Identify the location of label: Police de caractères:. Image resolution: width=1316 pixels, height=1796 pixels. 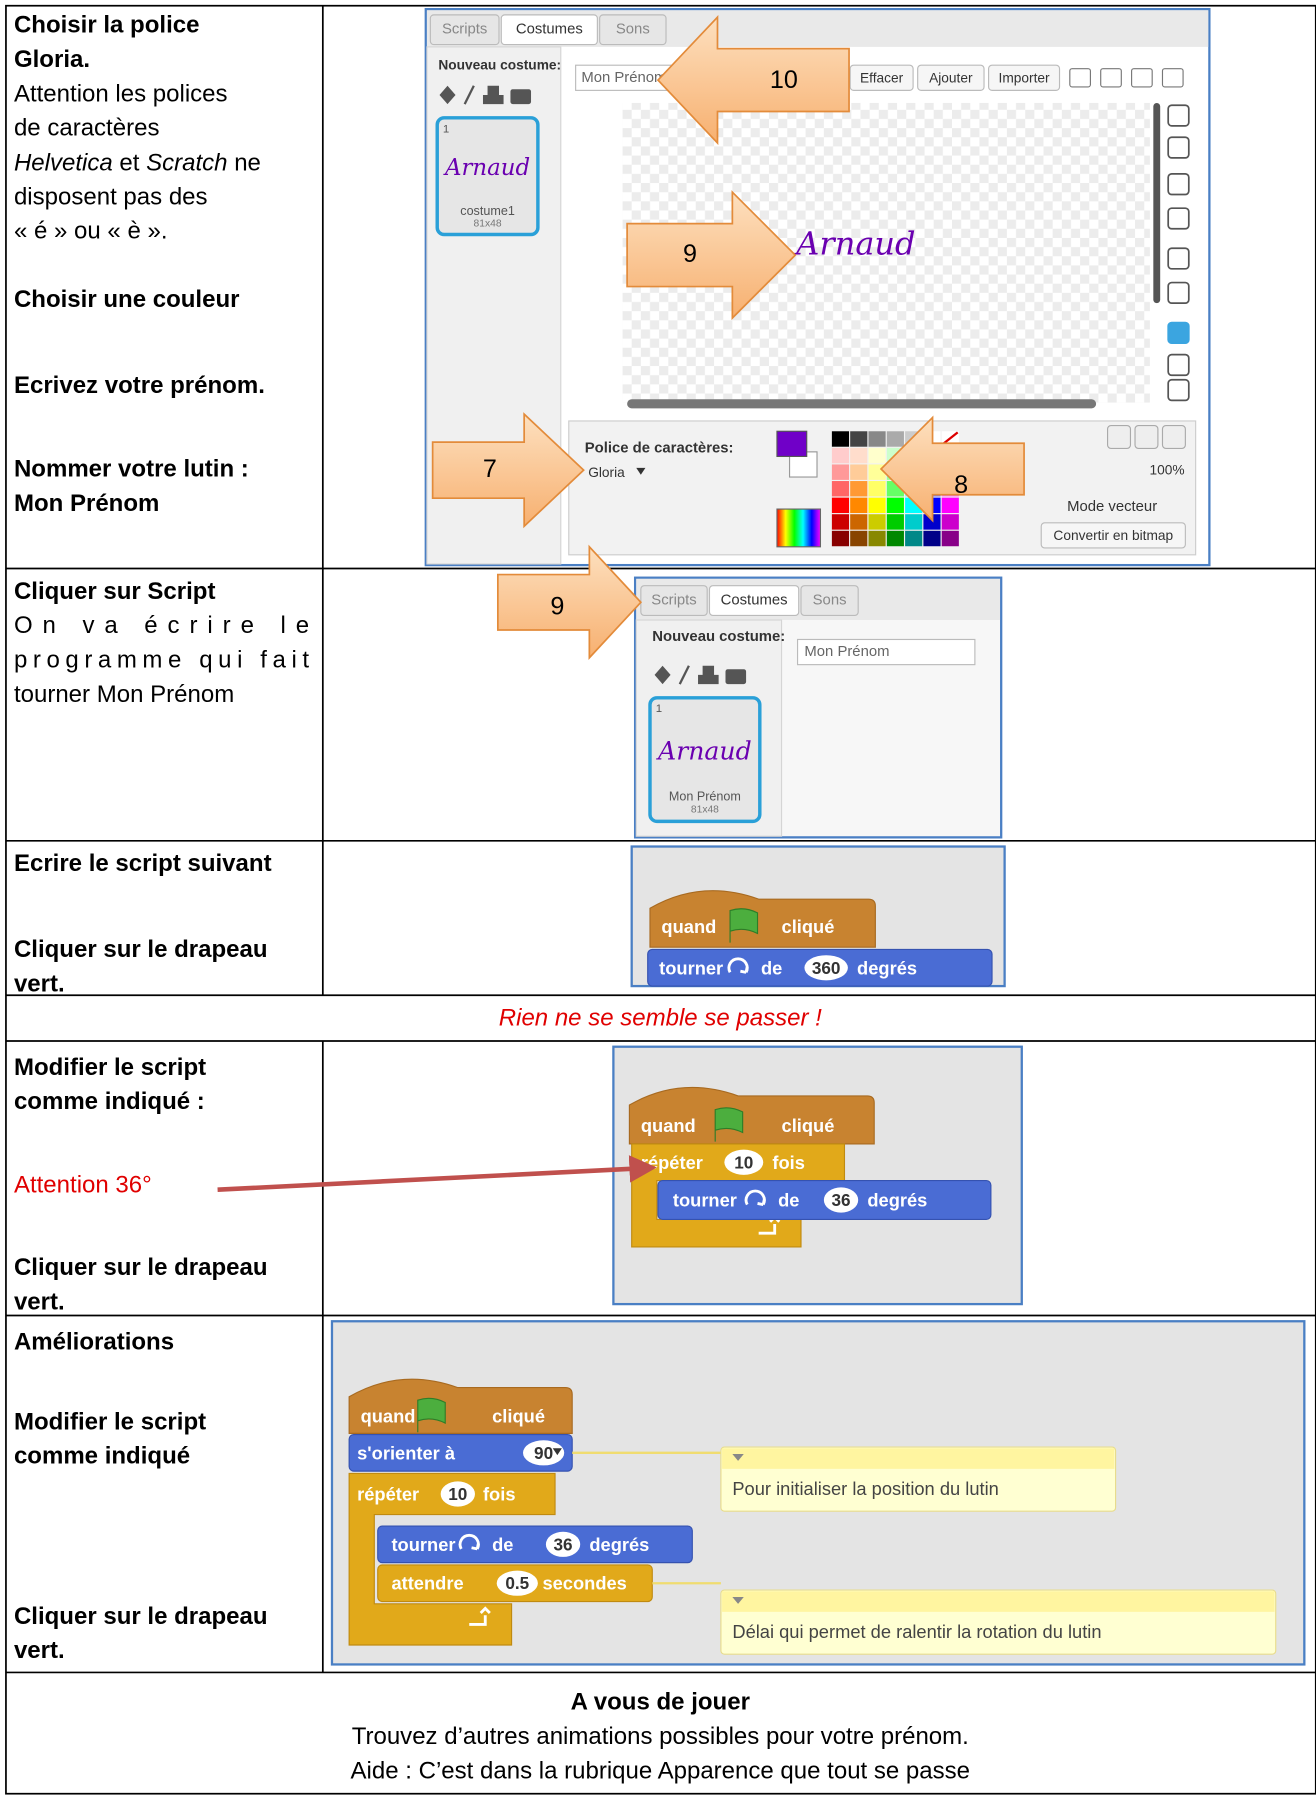
(659, 448).